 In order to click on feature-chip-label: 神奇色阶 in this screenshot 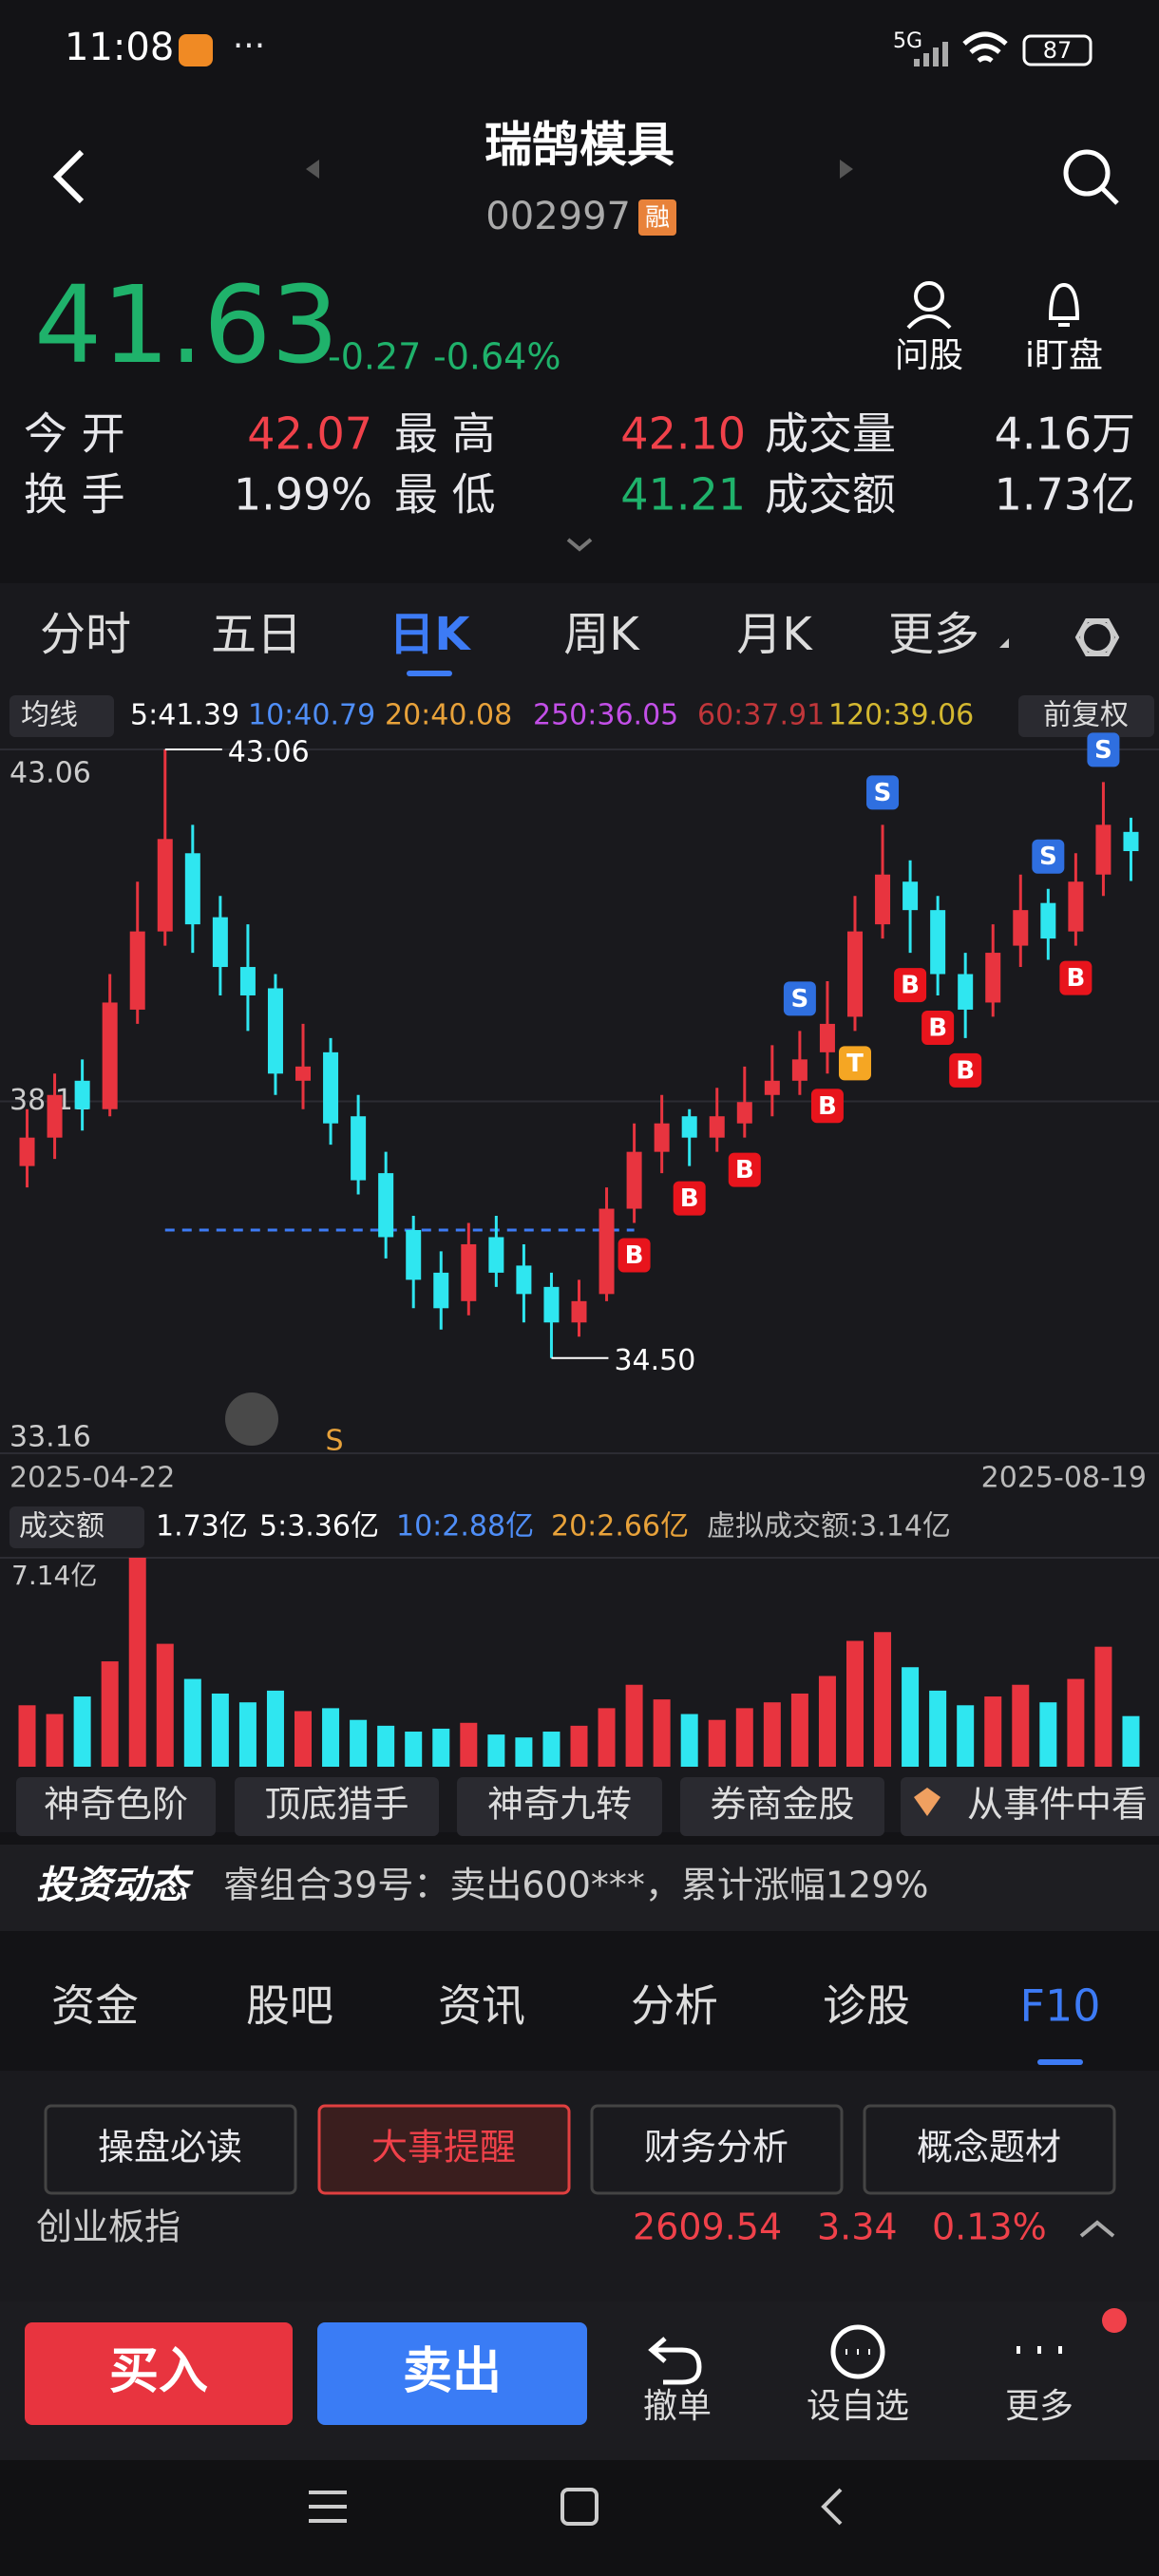, I will do `click(116, 1805)`.